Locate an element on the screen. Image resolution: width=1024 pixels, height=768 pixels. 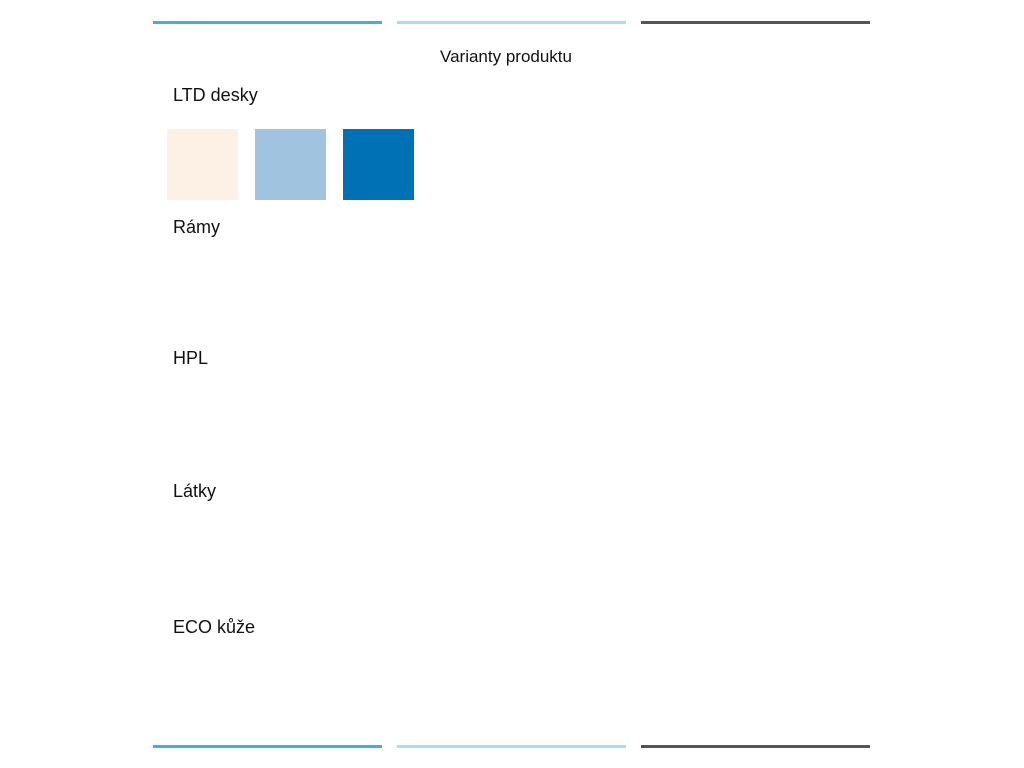
section-label: Rámy is located at coordinates (197, 227).